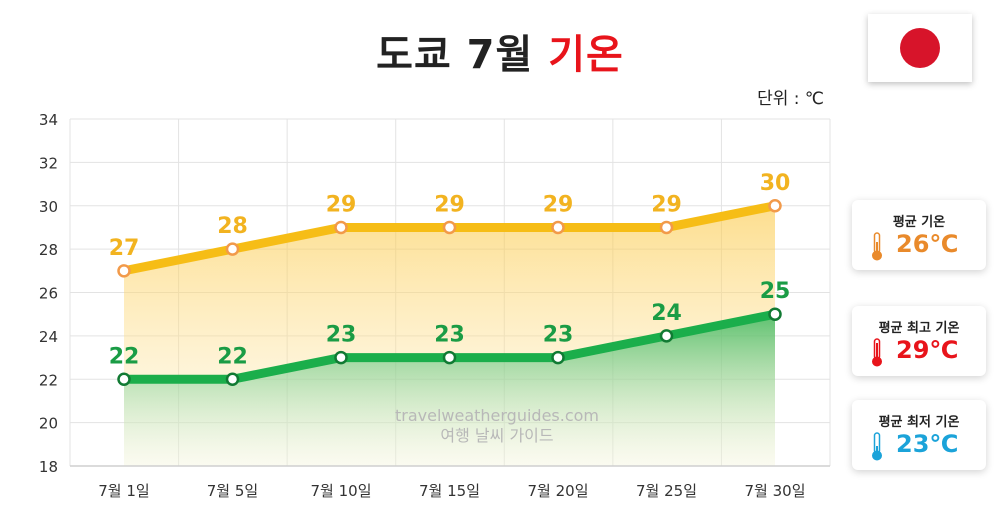 The height and width of the screenshot is (522, 1000). I want to click on x-tick-label: 7월 15일, so click(449, 491).